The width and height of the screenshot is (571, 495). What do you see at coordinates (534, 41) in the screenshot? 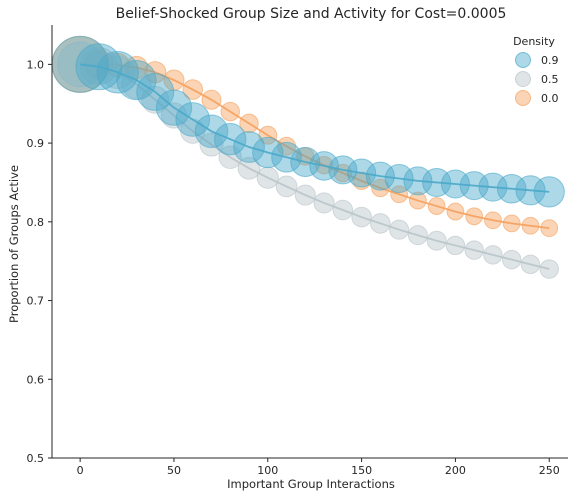
I see `legend-title: Density` at bounding box center [534, 41].